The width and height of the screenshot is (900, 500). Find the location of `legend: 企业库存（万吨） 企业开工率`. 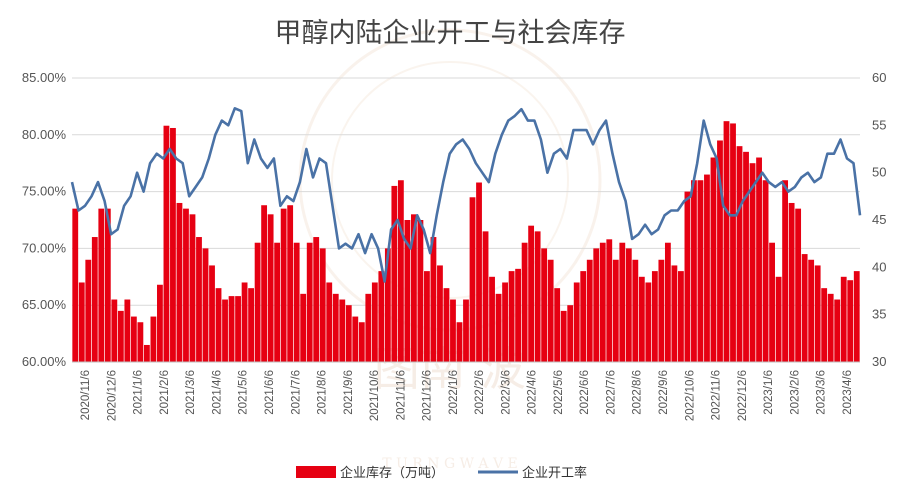

legend: 企业库存（万吨） 企业开工率 is located at coordinates (441, 473).